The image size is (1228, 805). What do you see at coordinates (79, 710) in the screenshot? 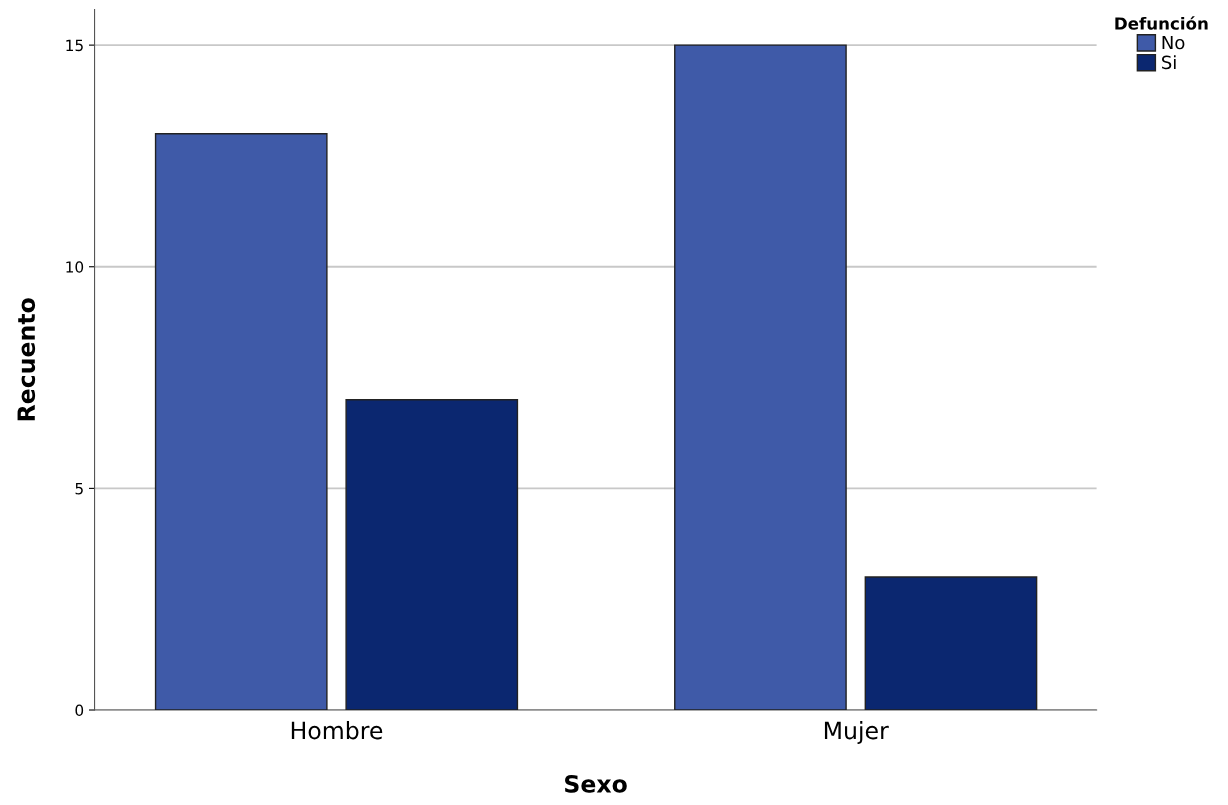
I see `y-tick-label: 0` at bounding box center [79, 710].